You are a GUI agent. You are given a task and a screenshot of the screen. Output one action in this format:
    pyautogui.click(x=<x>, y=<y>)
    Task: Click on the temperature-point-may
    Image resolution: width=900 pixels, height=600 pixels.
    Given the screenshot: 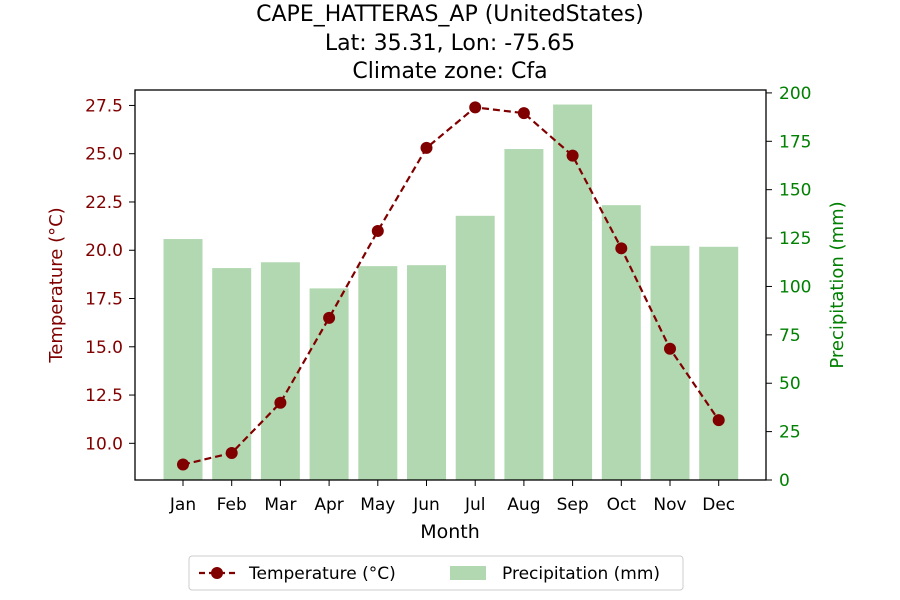 What is the action you would take?
    pyautogui.click(x=377, y=230)
    